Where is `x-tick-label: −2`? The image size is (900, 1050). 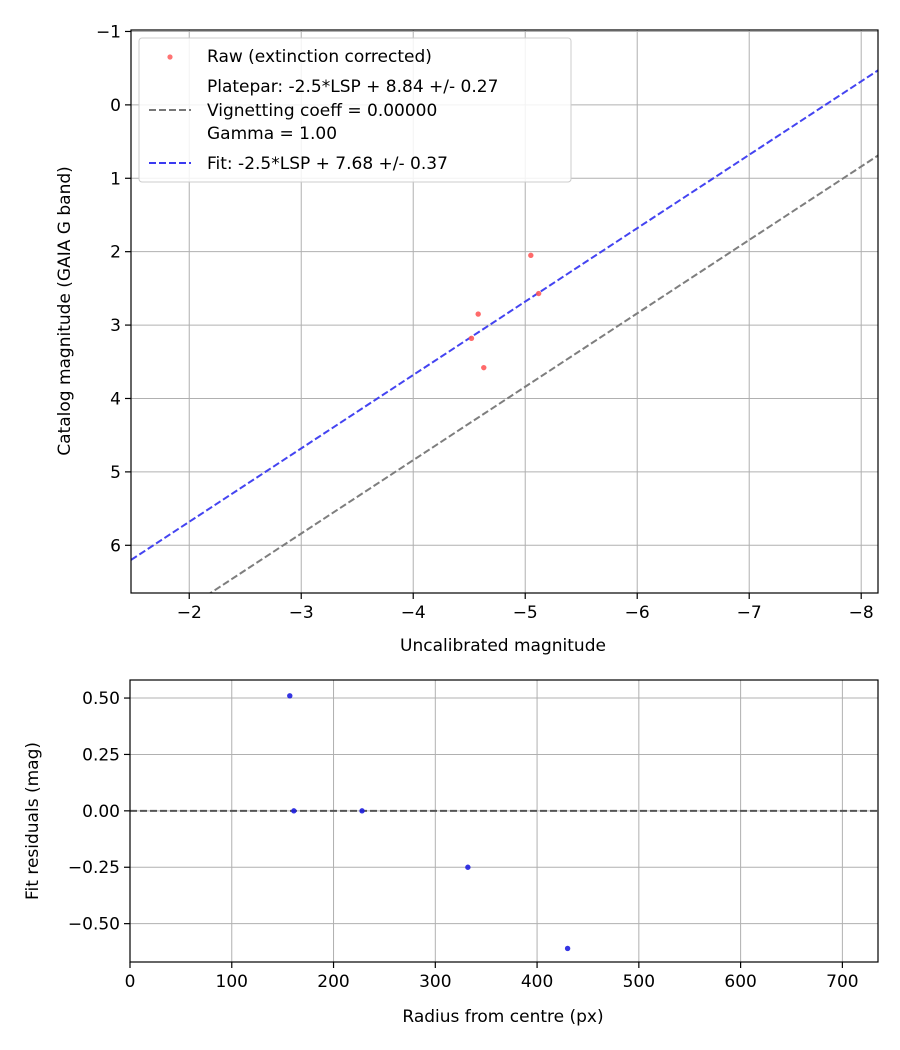
x-tick-label: −2 is located at coordinates (189, 613).